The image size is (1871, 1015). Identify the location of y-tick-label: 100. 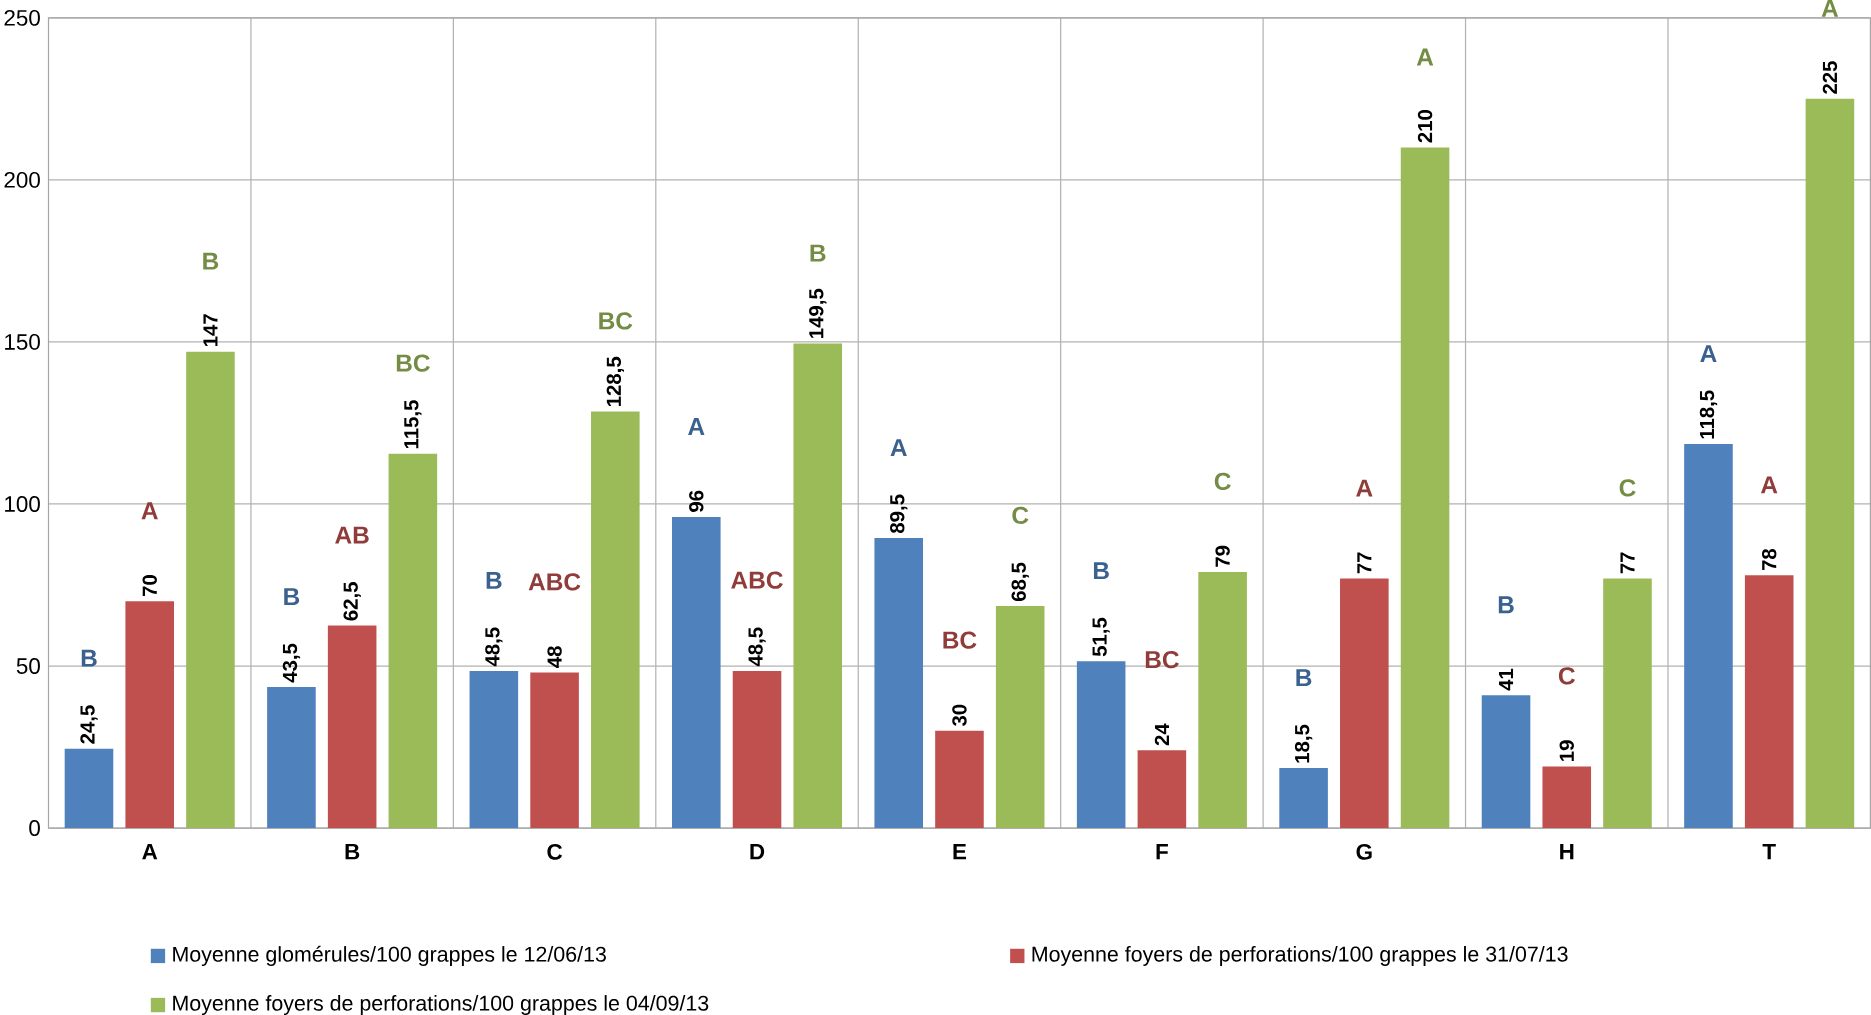
(22, 504).